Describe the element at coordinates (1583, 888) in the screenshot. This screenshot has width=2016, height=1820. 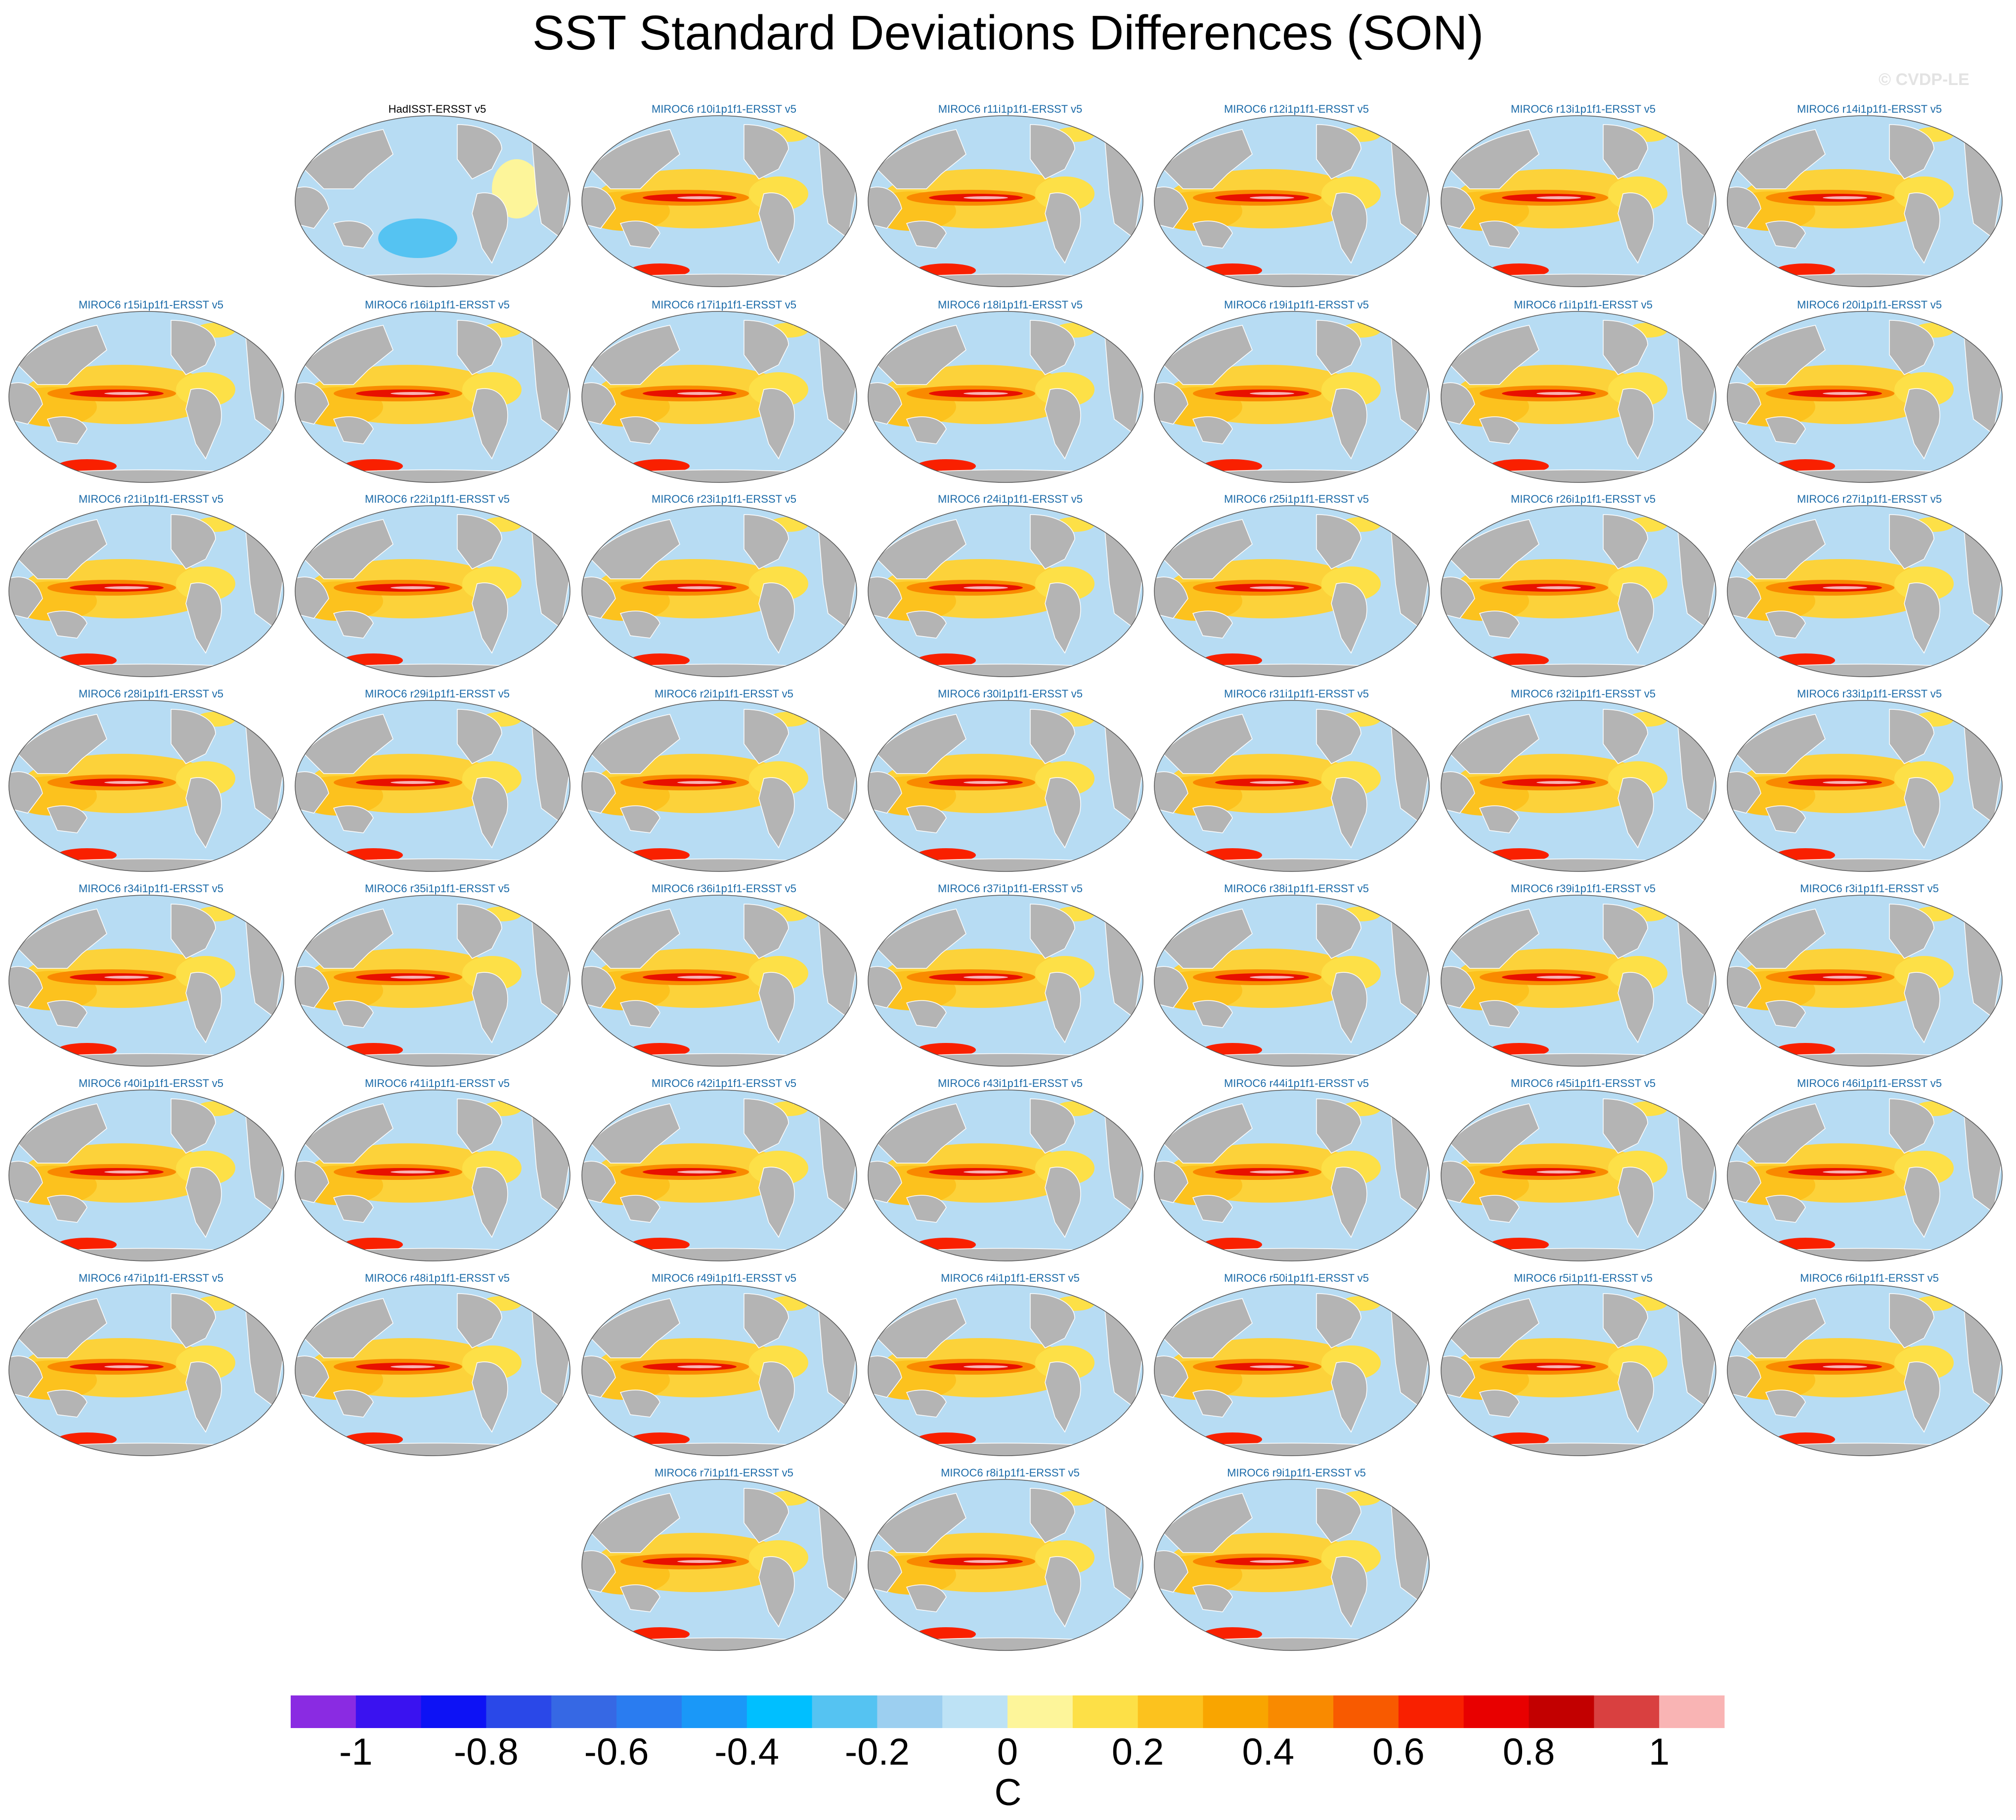
I see `panel-title: MIROC6 r39i1p1f1-ERSST v5` at that location.